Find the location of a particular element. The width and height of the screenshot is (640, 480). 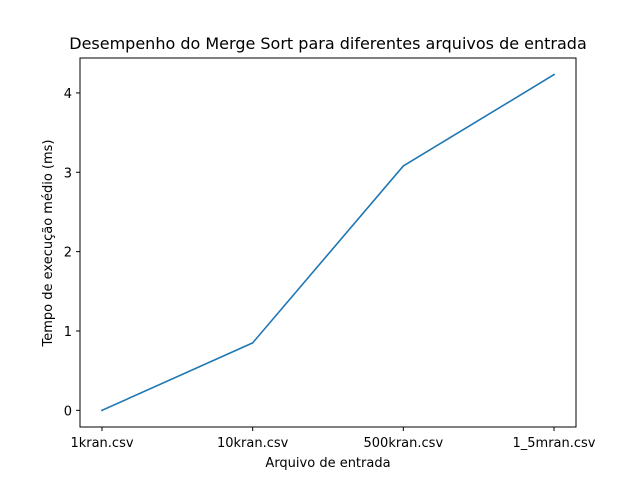

y-tick-label: 2 is located at coordinates (68, 253).